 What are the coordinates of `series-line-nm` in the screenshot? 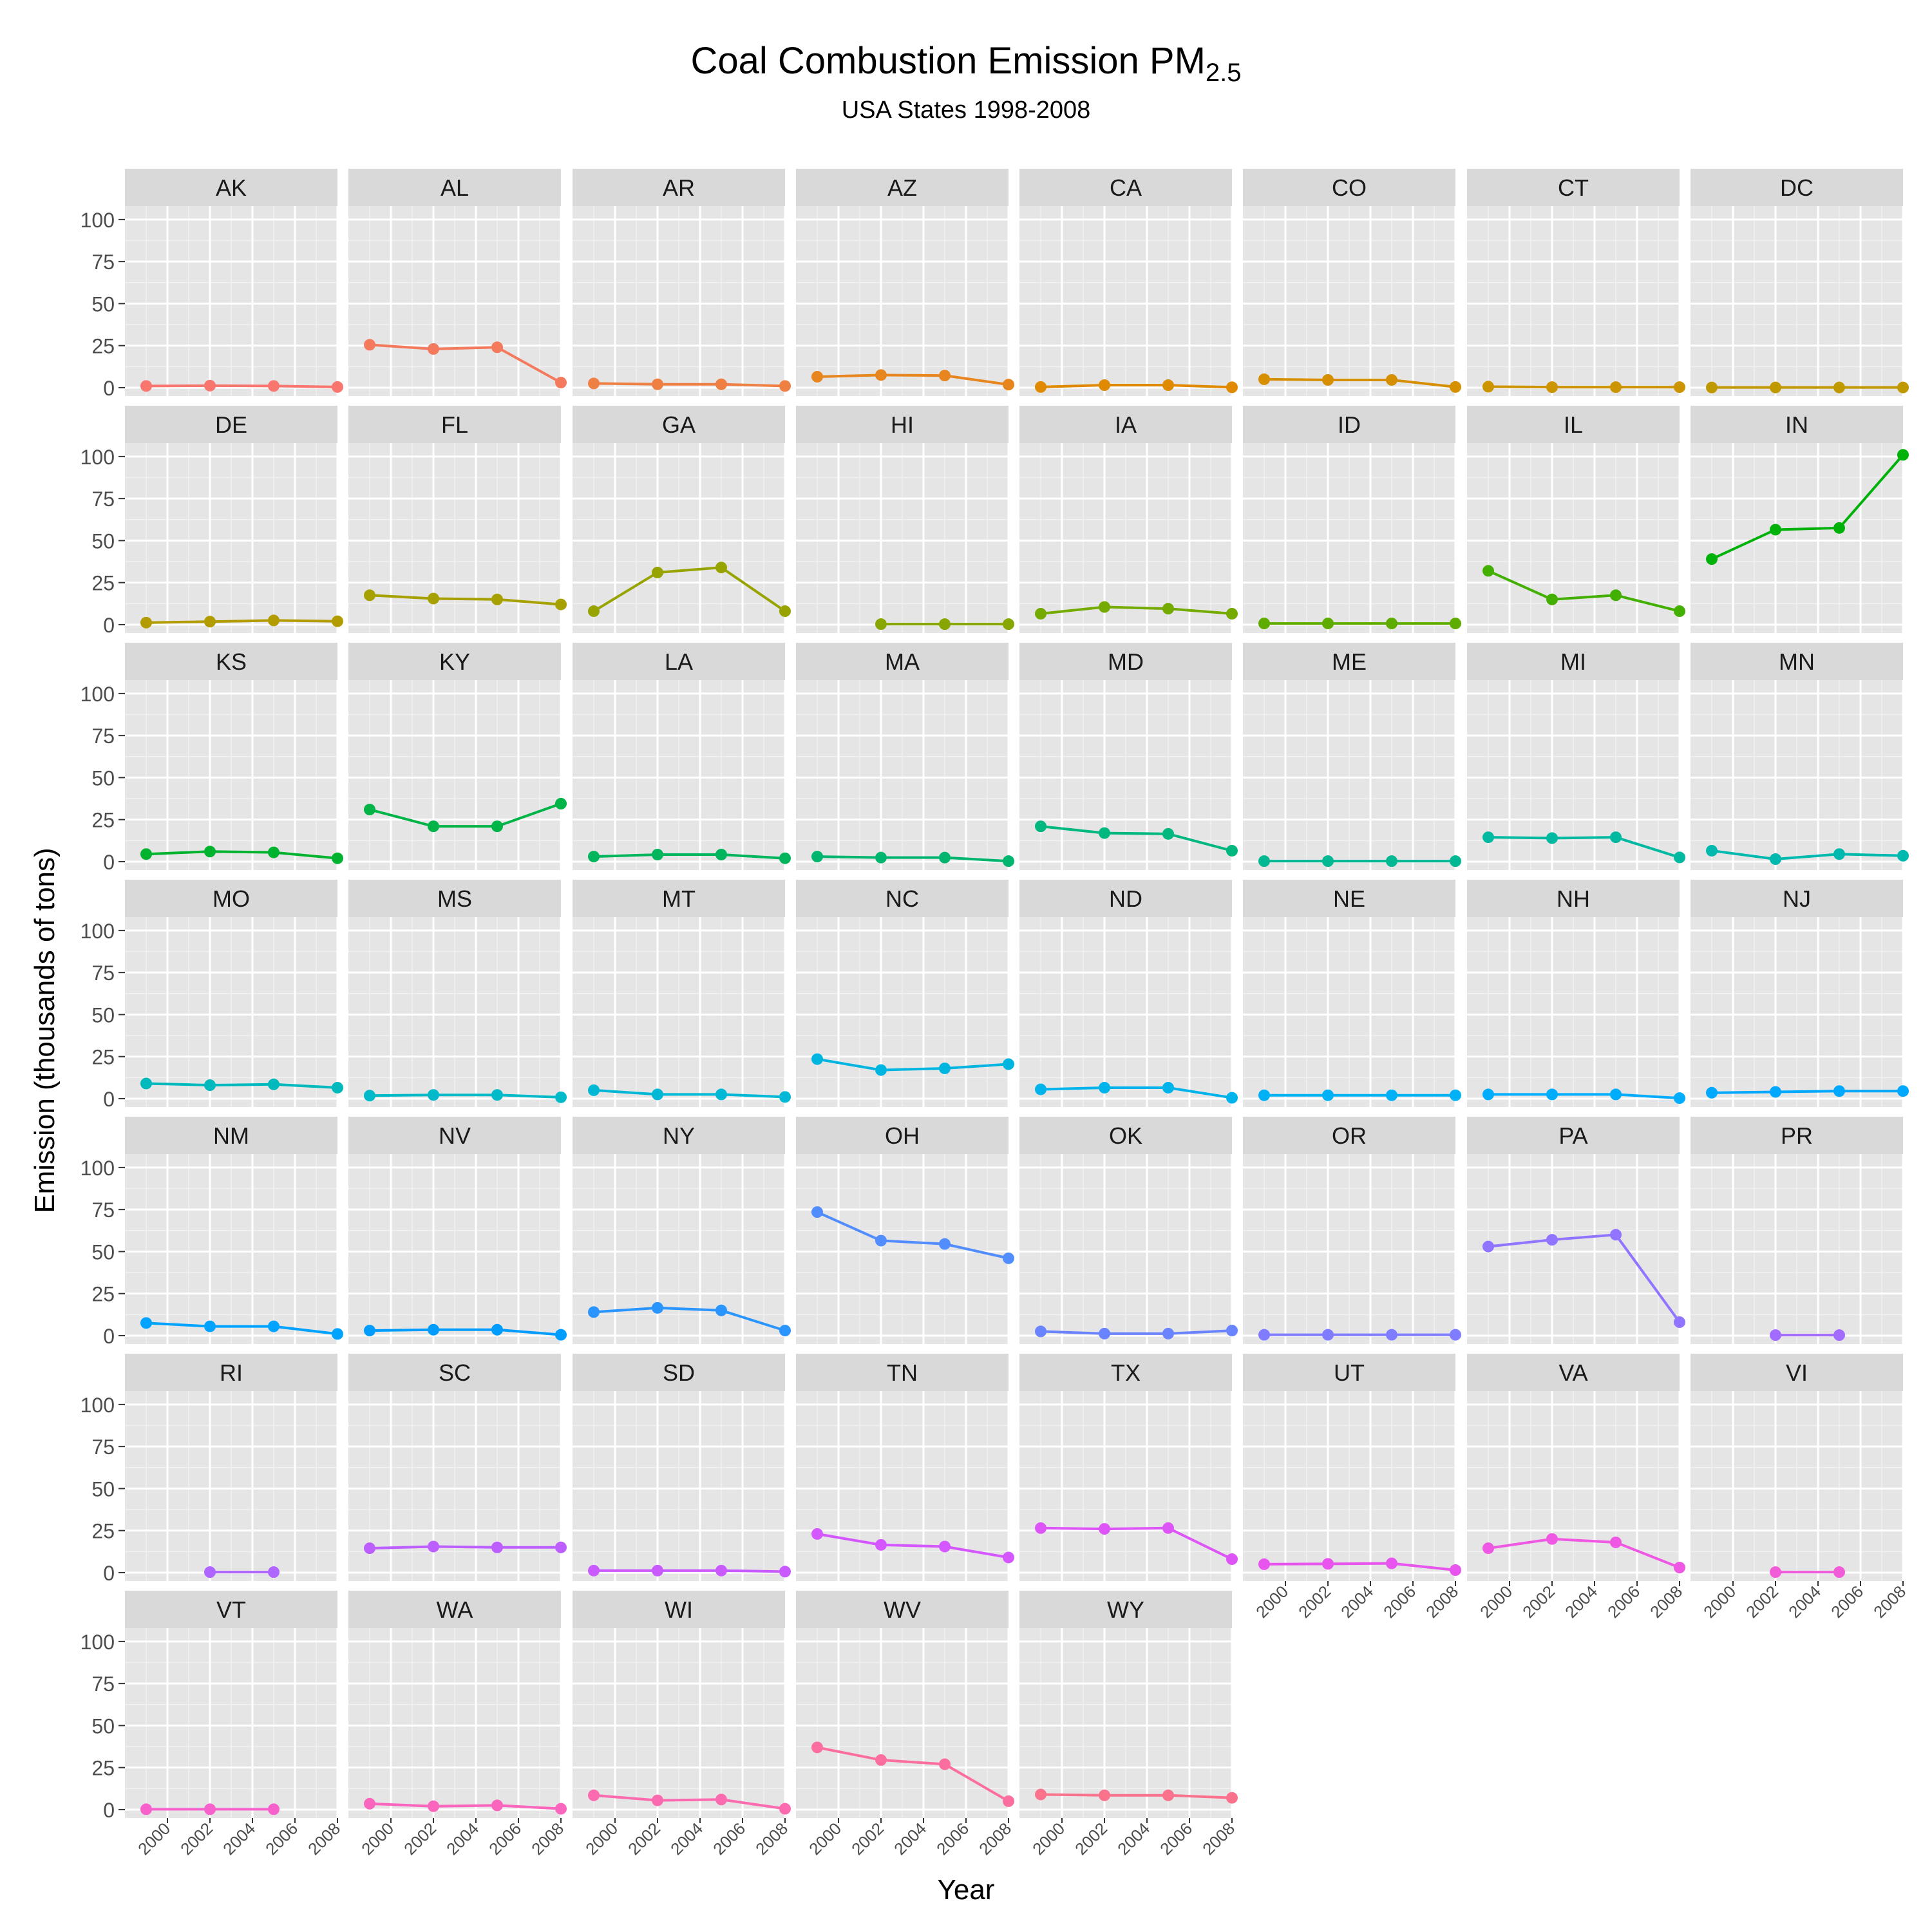 It's located at (242, 1329).